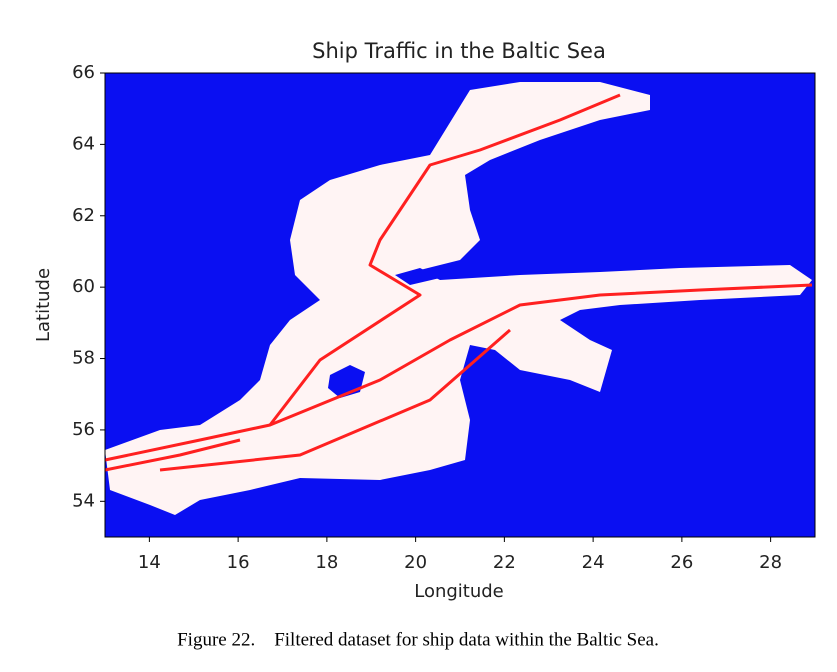  I want to click on y-axis-label: Latitude, so click(43, 305).